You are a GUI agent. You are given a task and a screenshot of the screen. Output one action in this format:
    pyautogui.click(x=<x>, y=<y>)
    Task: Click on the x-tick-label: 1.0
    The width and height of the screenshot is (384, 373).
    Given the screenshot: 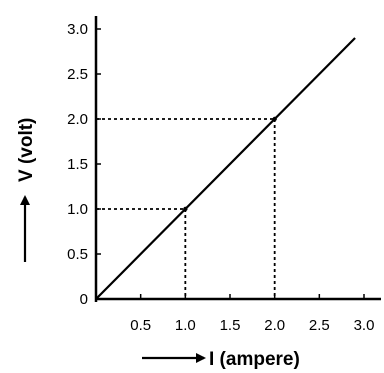 What is the action you would take?
    pyautogui.click(x=185, y=325)
    